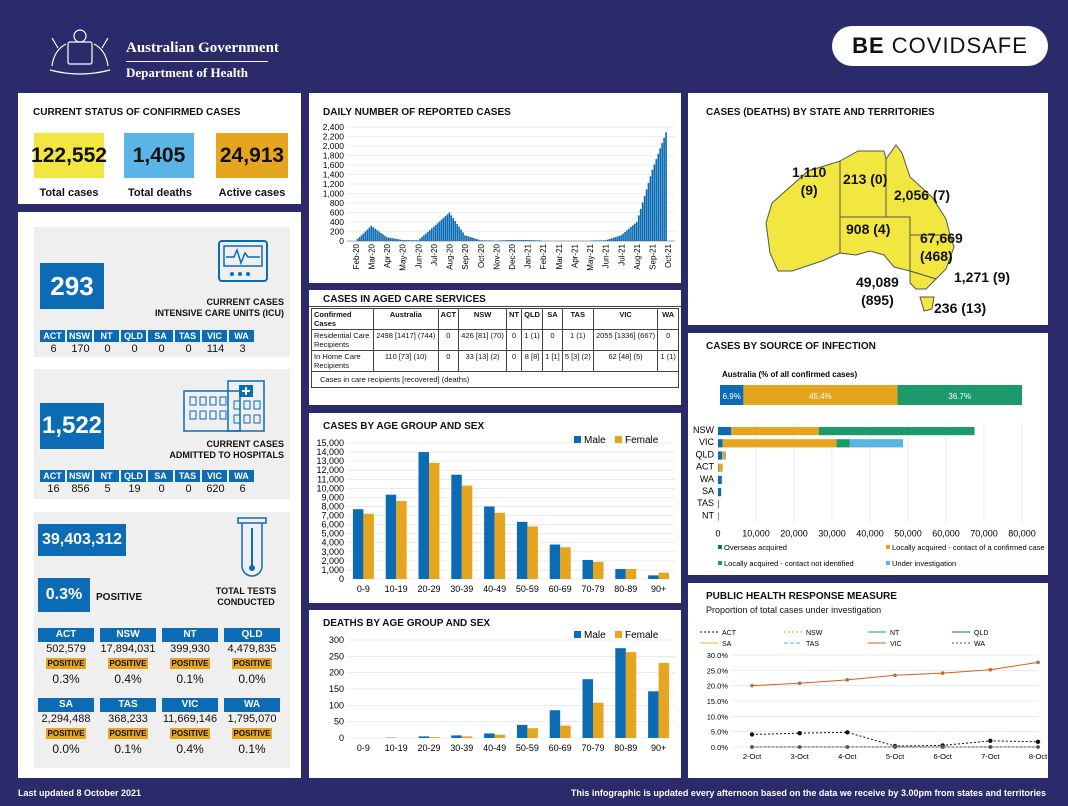 The image size is (1068, 806). I want to click on test-state-header: VIC, so click(190, 705).